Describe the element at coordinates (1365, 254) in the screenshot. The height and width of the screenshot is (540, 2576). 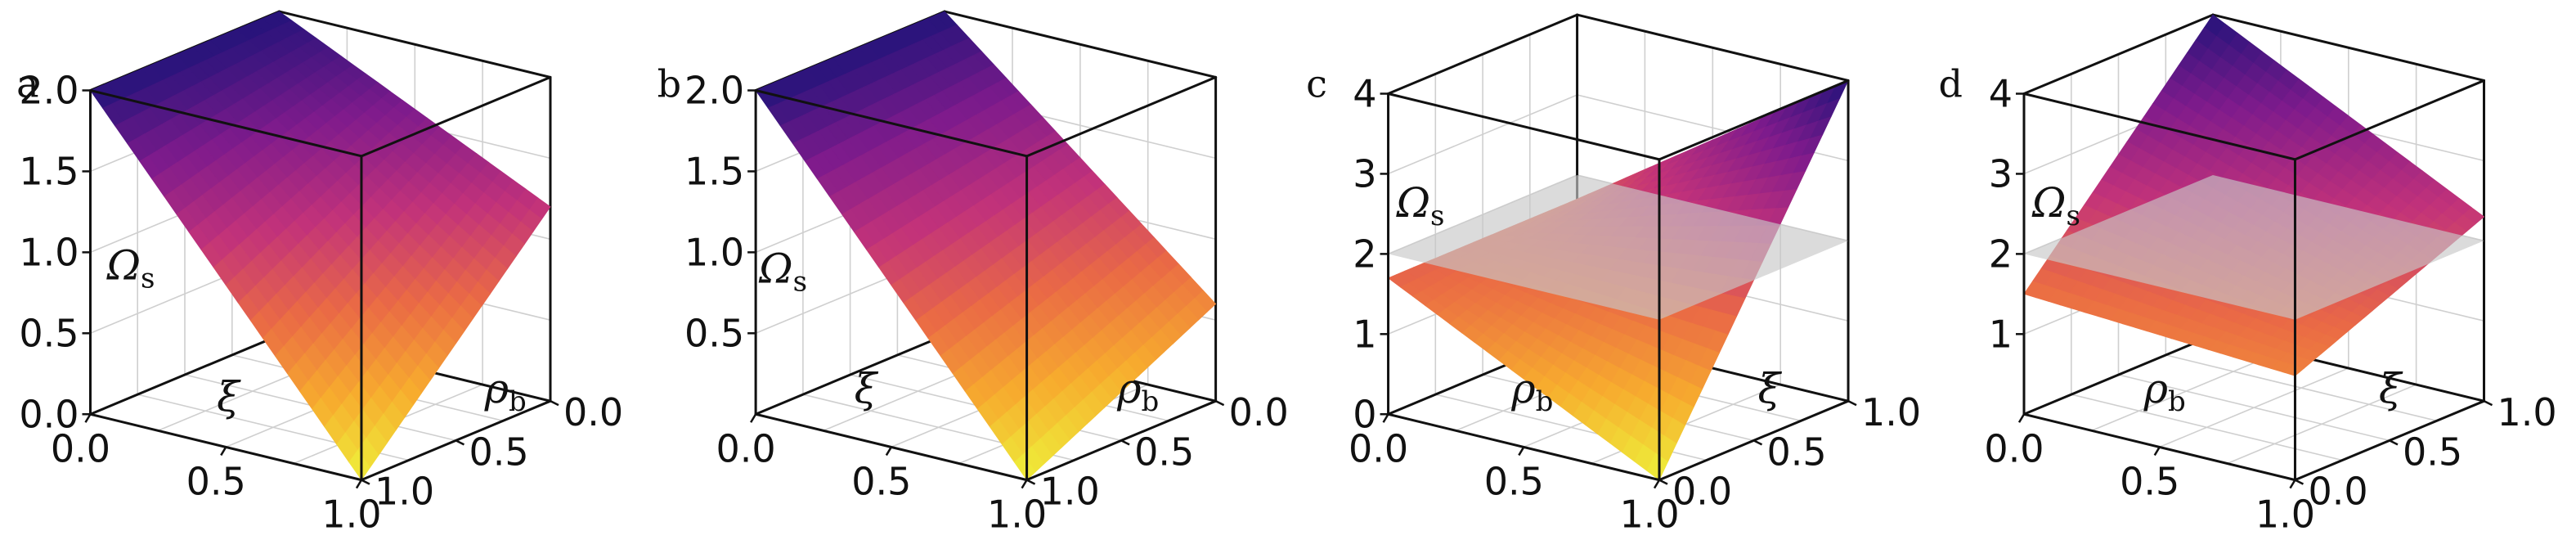
I see `z-tick-label: 2` at that location.